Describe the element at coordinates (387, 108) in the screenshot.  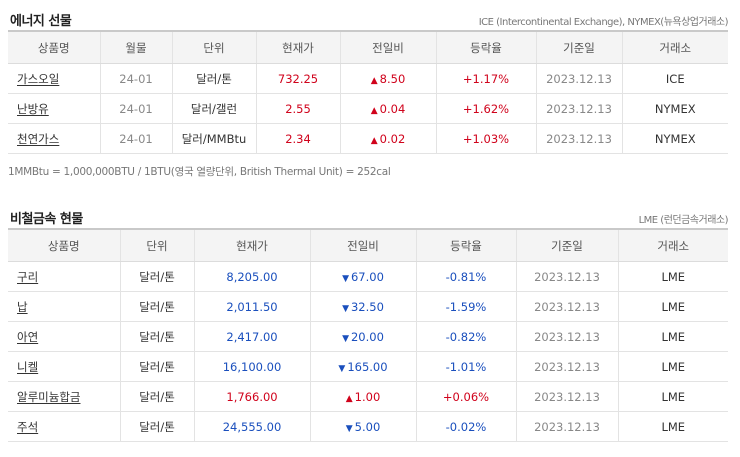
I see `change-cell: ▲ 0.04` at that location.